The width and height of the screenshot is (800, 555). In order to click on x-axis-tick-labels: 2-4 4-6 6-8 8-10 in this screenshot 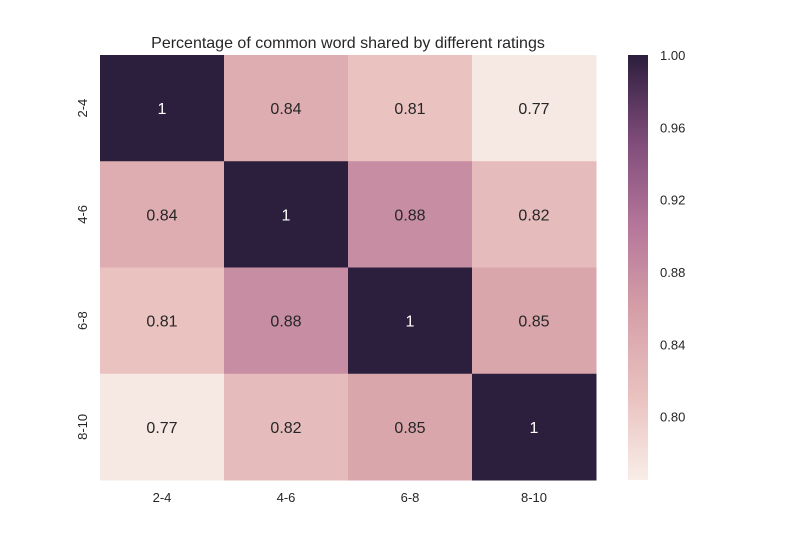, I will do `click(350, 497)`.